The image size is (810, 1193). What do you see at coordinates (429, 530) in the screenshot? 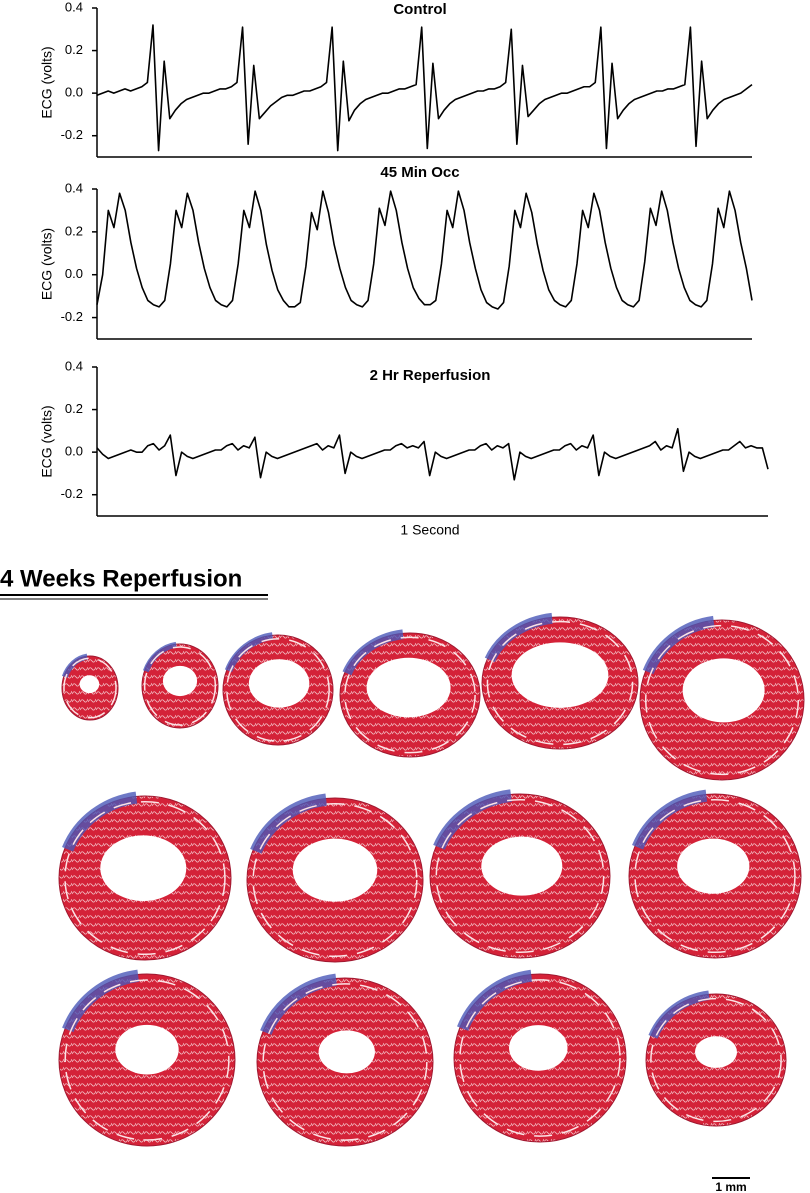
I see `x-axis-label: 1 Second` at bounding box center [429, 530].